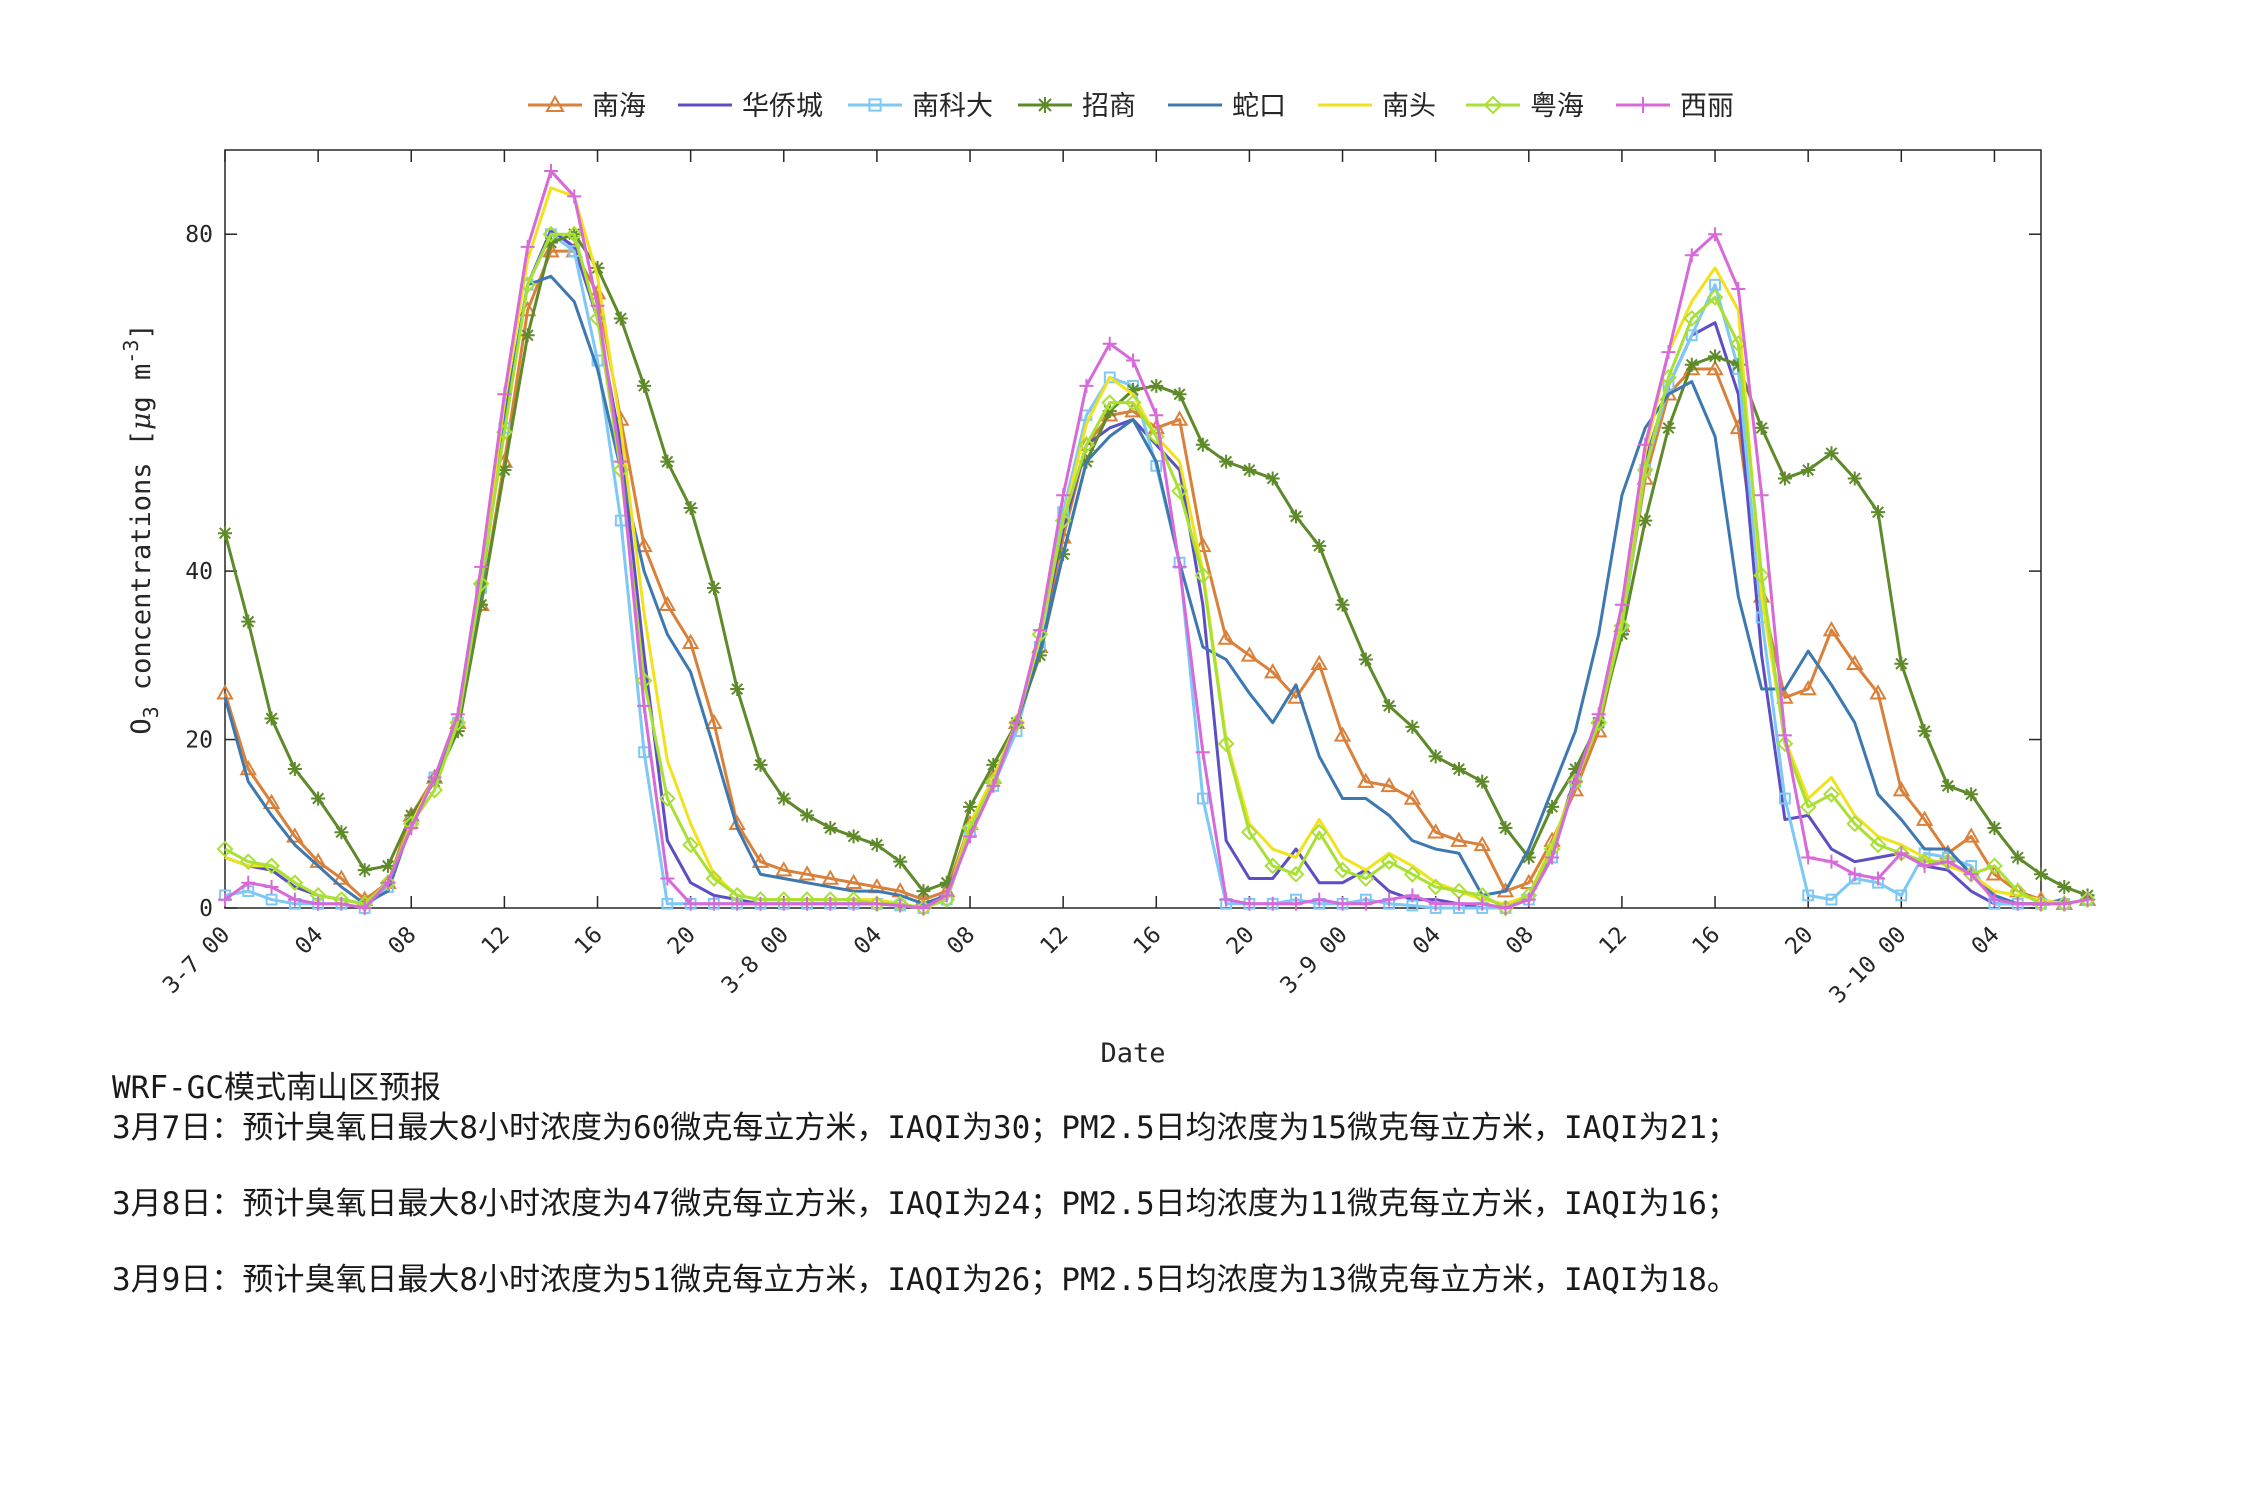 The width and height of the screenshot is (2250, 1500). Describe the element at coordinates (141, 726) in the screenshot. I see `y-label-main: O` at that location.